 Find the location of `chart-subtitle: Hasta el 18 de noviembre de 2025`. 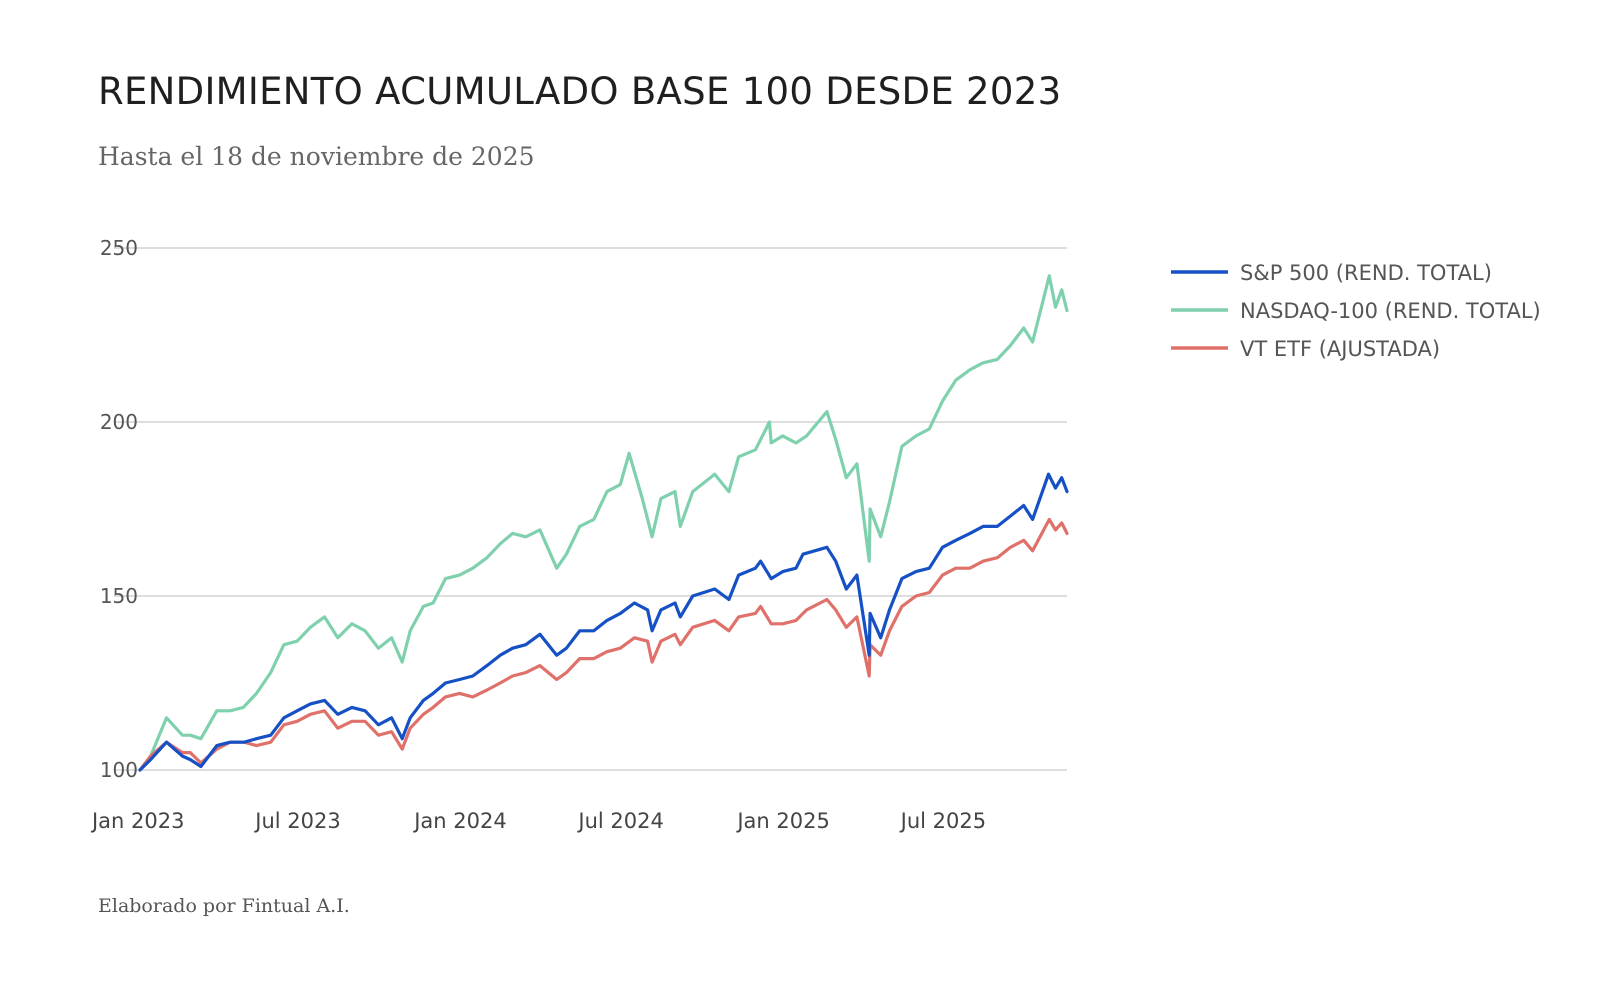

chart-subtitle: Hasta el 18 de noviembre de 2025 is located at coordinates (316, 156).